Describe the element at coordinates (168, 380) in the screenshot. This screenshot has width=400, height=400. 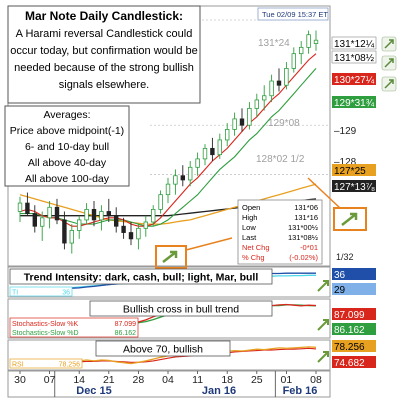
I see `x-tick-label-6: 04` at that location.